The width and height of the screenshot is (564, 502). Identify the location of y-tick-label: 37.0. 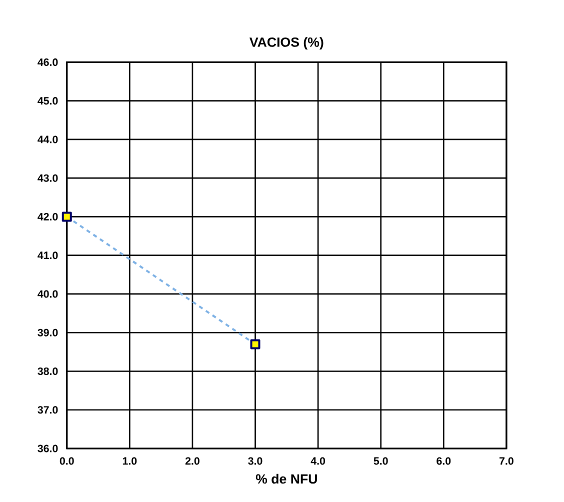
(48, 410).